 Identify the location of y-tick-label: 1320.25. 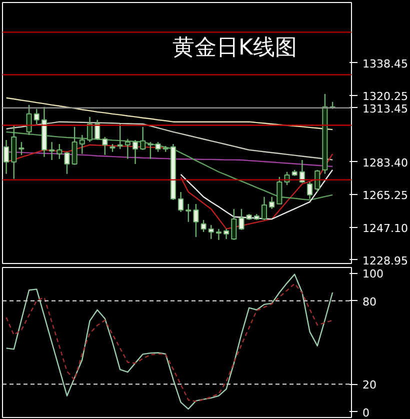
(385, 97).